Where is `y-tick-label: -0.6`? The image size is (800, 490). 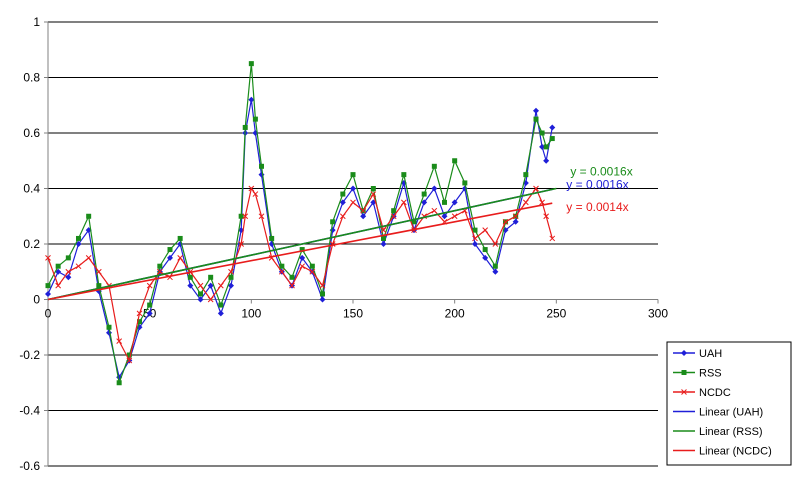 y-tick-label: -0.6 is located at coordinates (29, 466).